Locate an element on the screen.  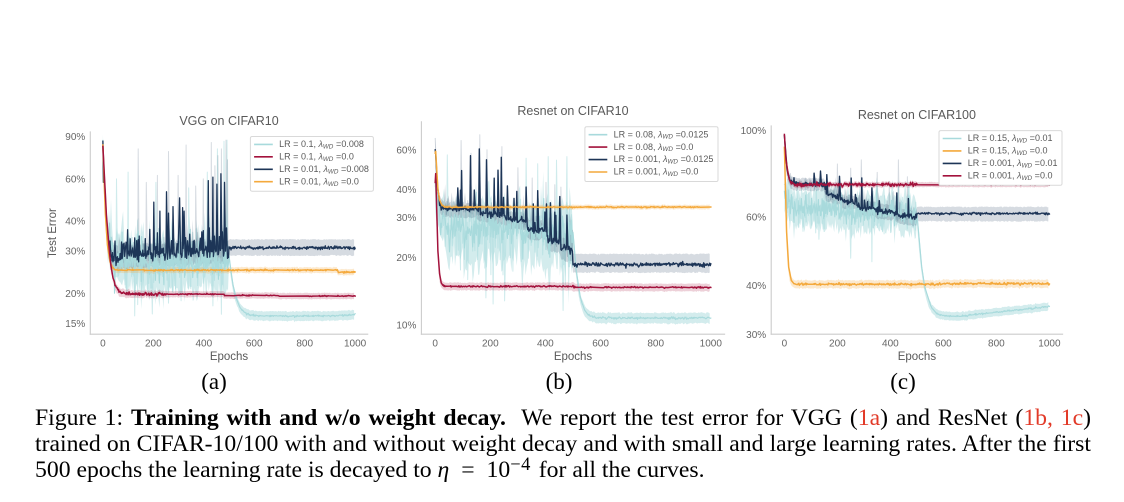
svg-text:L R = 0 . 1 , = 0 . 0: L R = 0 . 1 , = 0 . 0 λ W D is located at coordinates (318, 155).